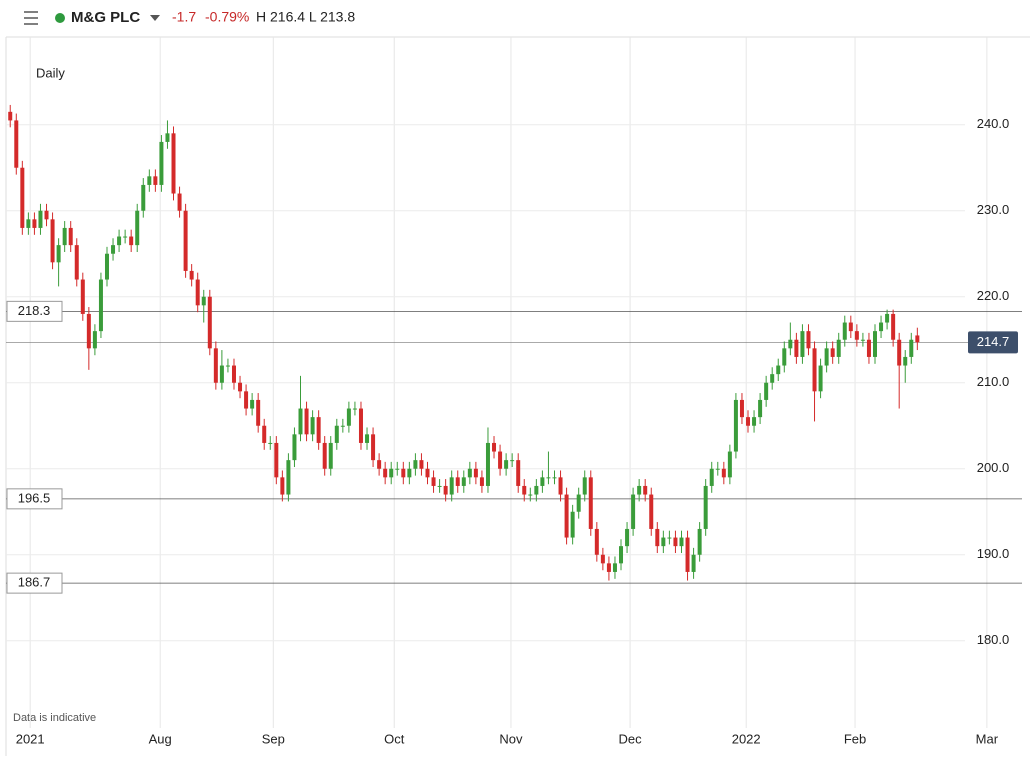 This screenshot has width=1030, height=761. I want to click on last-price-box, so click(993, 342).